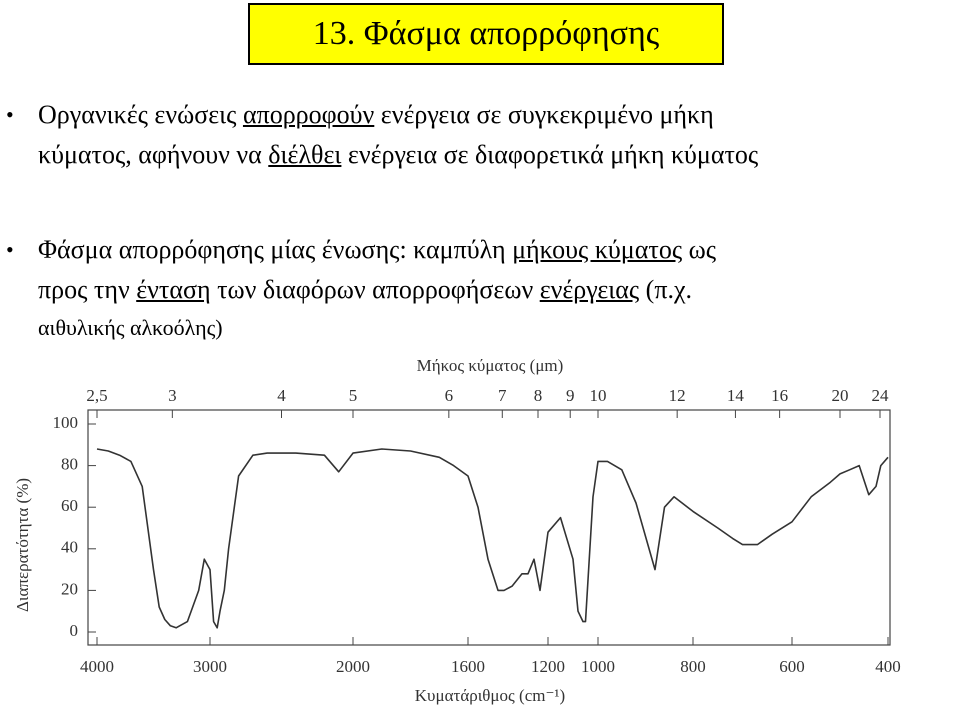 This screenshot has height=713, width=960. What do you see at coordinates (308, 114) in the screenshot?
I see `text-segment: απορροφούν` at bounding box center [308, 114].